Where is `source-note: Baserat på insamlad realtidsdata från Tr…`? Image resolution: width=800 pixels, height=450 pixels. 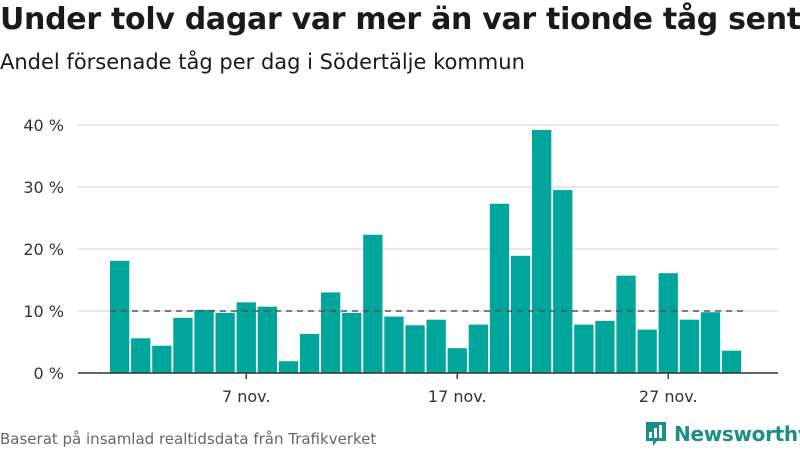 source-note: Baserat på insamlad realtidsdata från Tr… is located at coordinates (188, 439).